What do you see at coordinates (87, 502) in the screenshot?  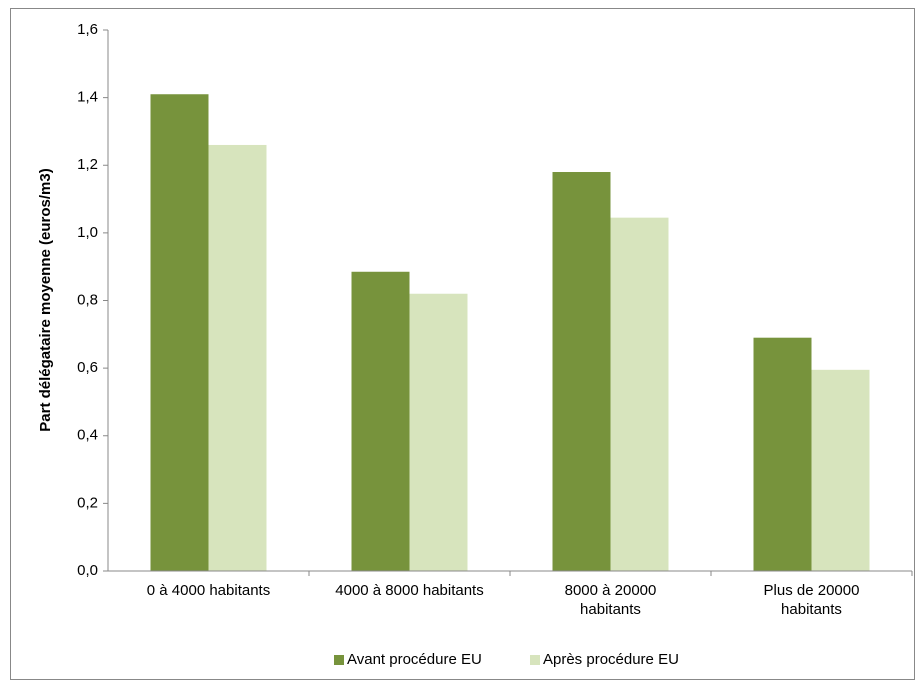 I see `y-tick-label: 0,2` at bounding box center [87, 502].